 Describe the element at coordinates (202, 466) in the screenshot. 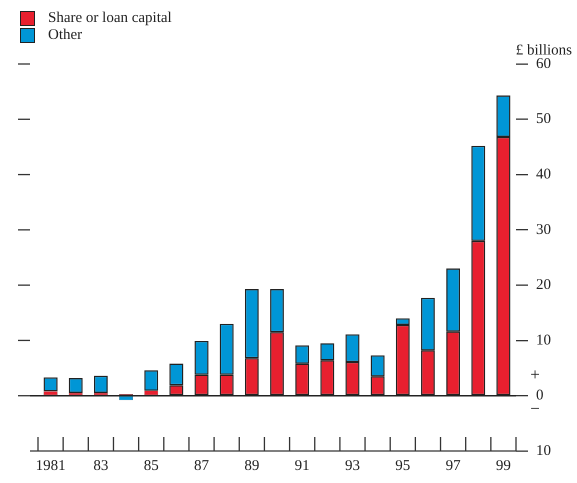

I see `x-tick-label: 87` at that location.